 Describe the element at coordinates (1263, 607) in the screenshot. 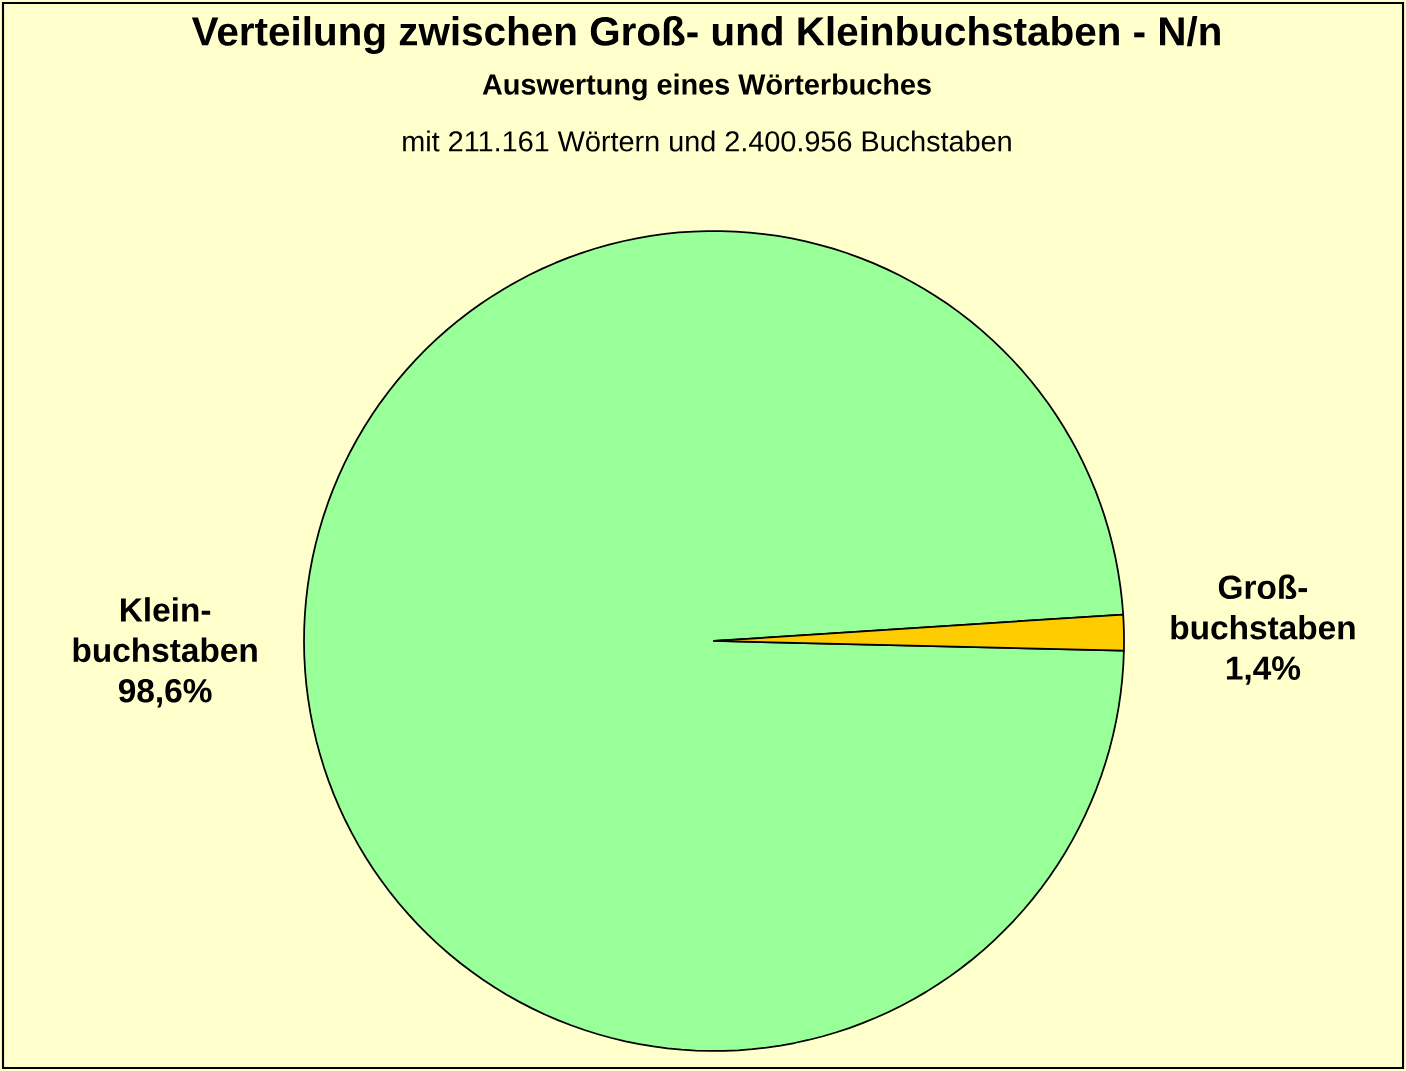

I see `slice-label: Groß-buchstaben` at that location.